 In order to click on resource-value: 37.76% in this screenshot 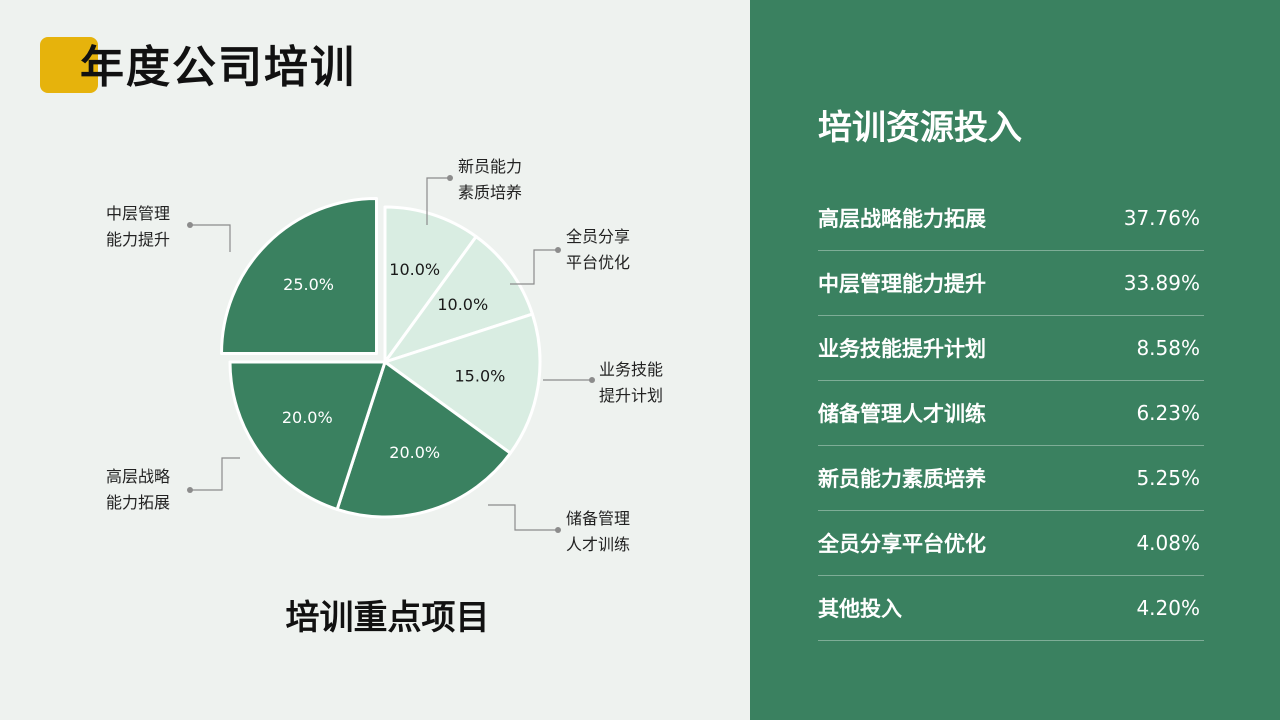, I will do `click(1161, 218)`.